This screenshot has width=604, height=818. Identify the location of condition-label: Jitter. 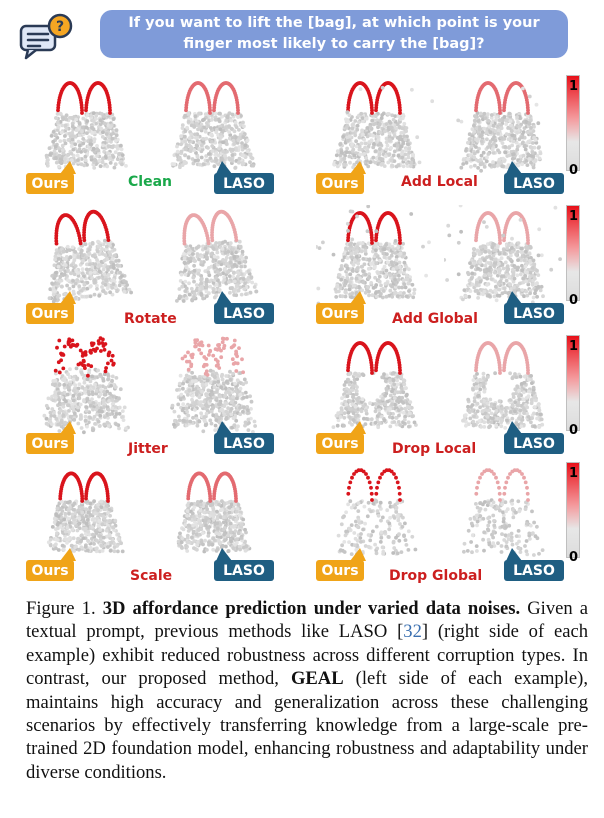
(148, 449).